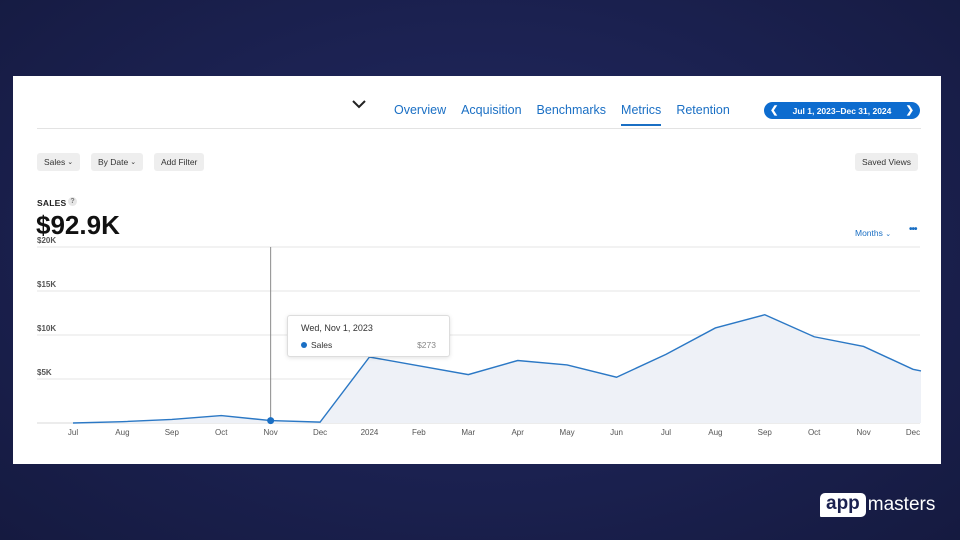  Describe the element at coordinates (901, 504) in the screenshot. I see `logo-text: masters` at that location.